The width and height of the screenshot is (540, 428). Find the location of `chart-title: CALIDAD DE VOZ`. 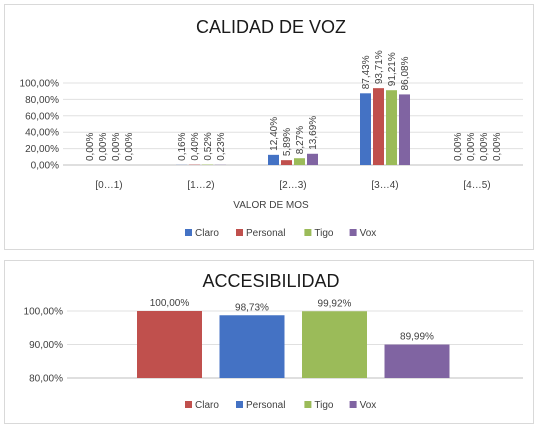

chart-title: CALIDAD DE VOZ is located at coordinates (271, 27).